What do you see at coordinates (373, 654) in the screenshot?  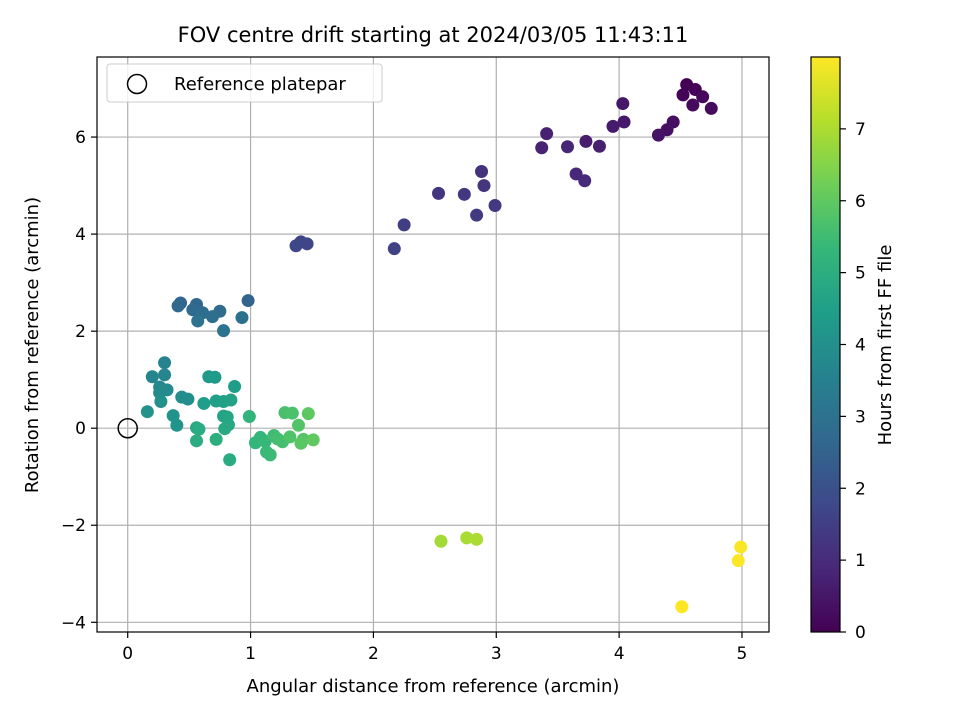 I see `x-tick-label: 2` at bounding box center [373, 654].